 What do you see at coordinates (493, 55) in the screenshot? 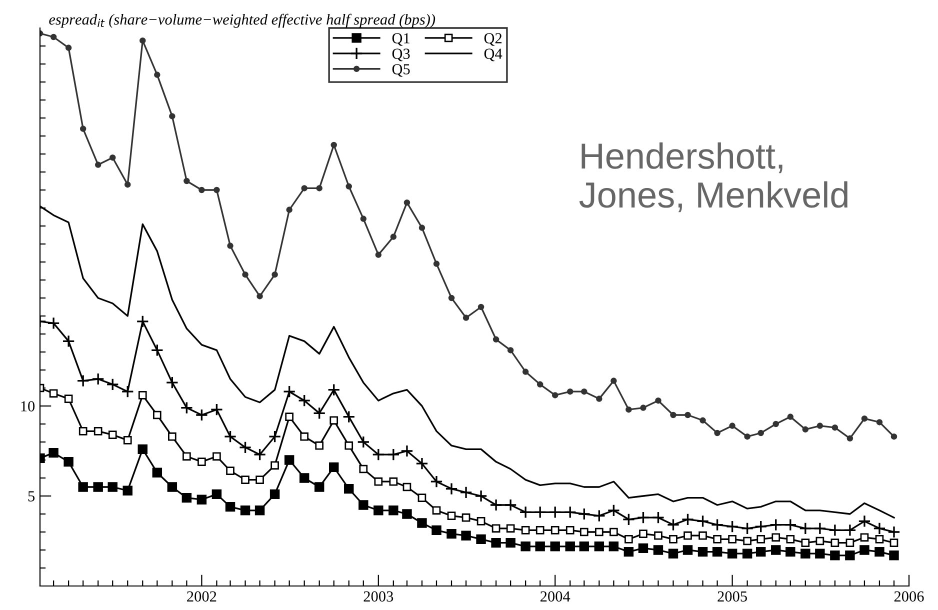
I see `legend-label: Q4` at bounding box center [493, 55].